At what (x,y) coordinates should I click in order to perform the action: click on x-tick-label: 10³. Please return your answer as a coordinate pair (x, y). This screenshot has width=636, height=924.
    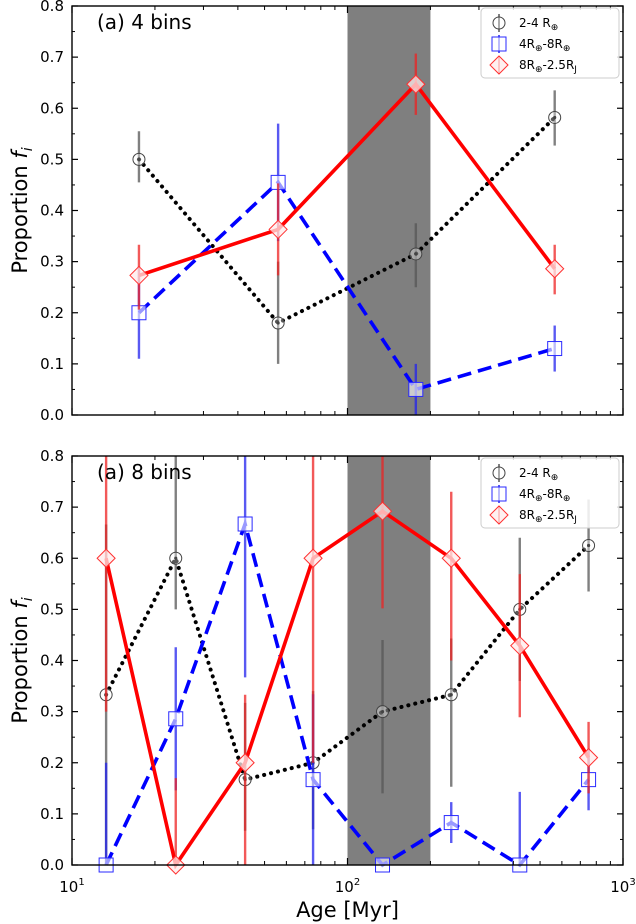
    Looking at the image, I should click on (622, 886).